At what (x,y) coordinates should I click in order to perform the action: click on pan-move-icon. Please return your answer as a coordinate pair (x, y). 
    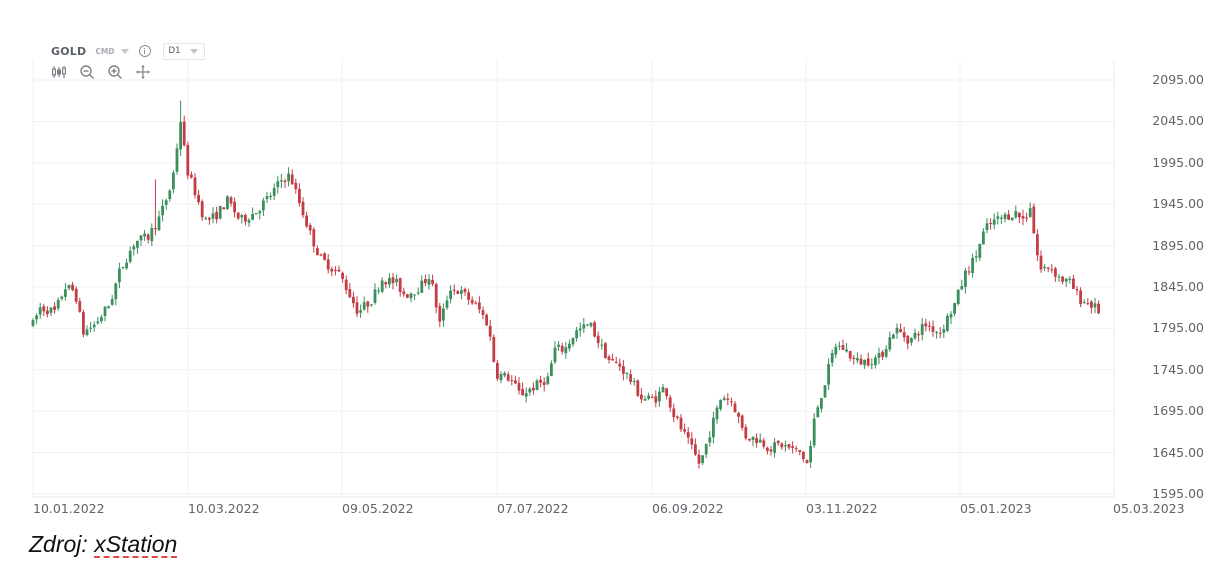
    Looking at the image, I should click on (143, 72).